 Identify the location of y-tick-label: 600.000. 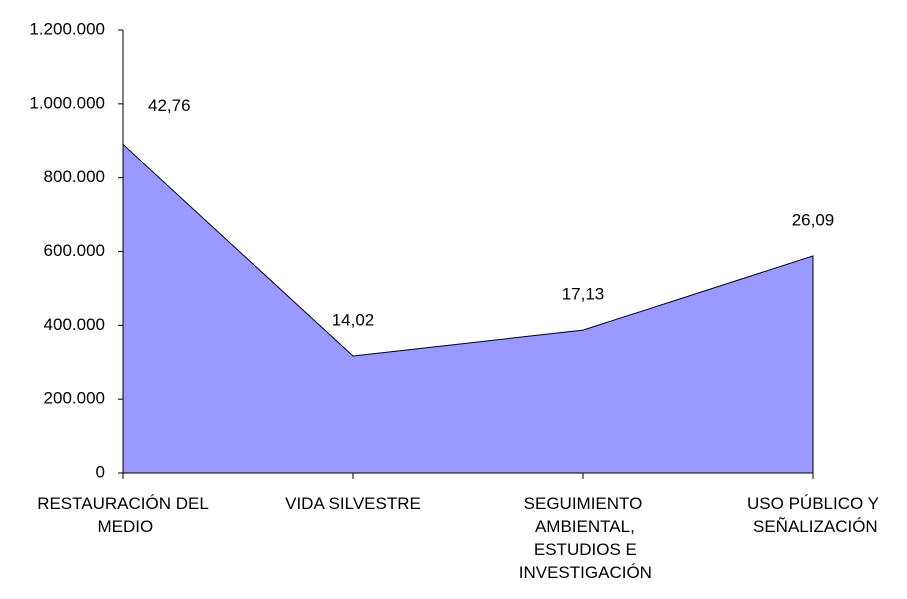
(74, 250).